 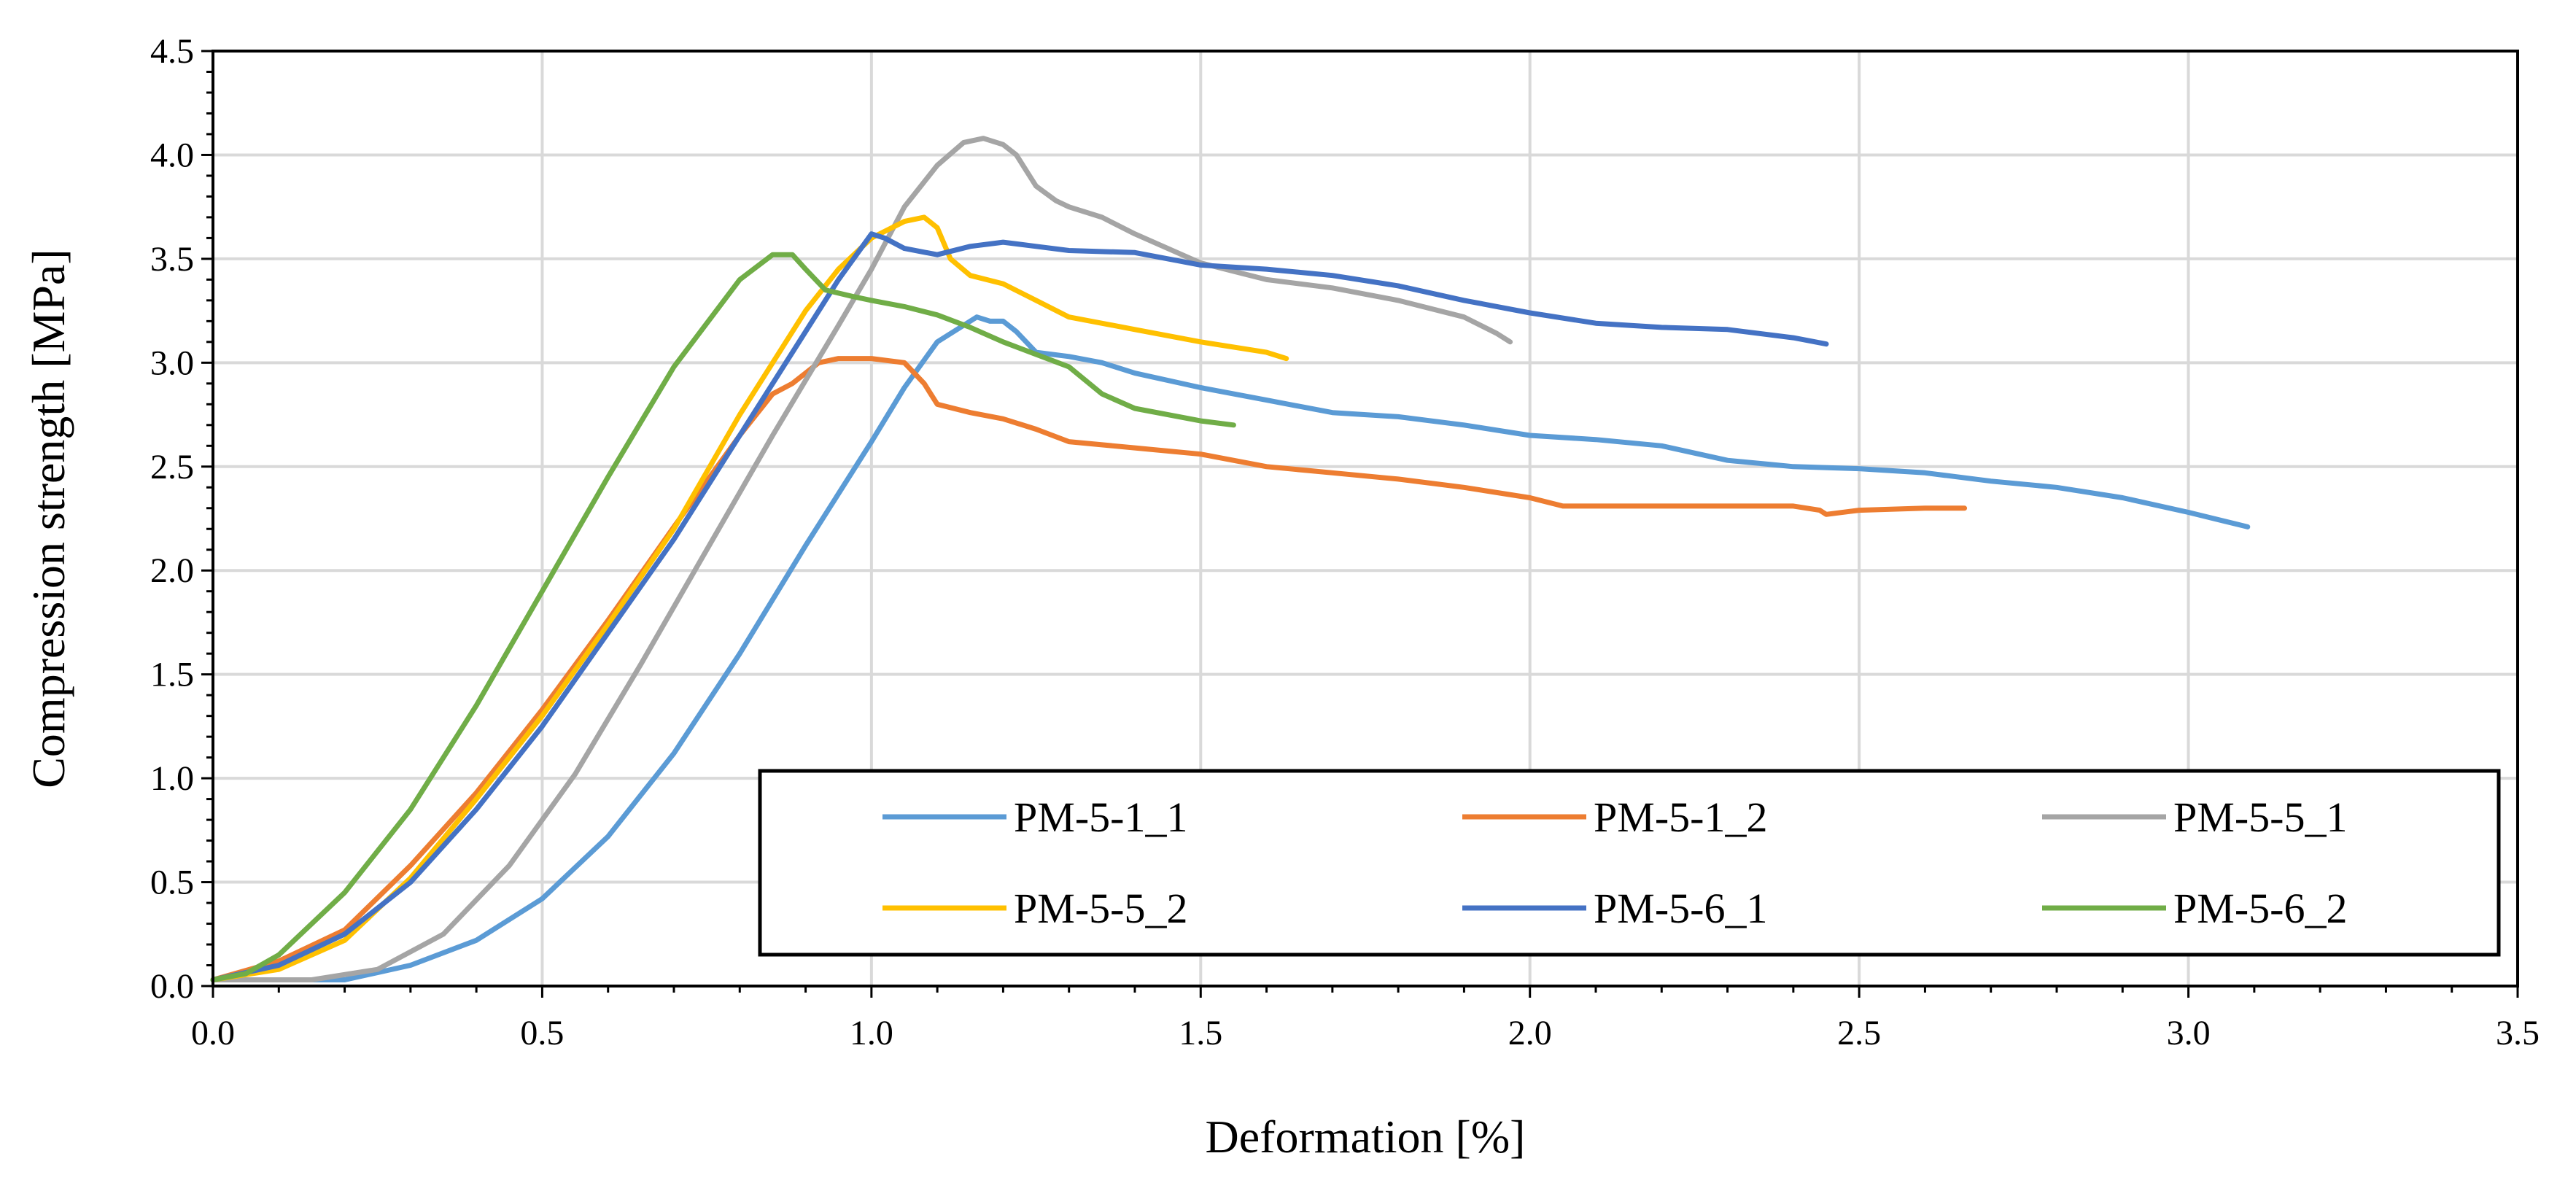 I want to click on y-tick-label: 3.5, so click(x=172, y=259).